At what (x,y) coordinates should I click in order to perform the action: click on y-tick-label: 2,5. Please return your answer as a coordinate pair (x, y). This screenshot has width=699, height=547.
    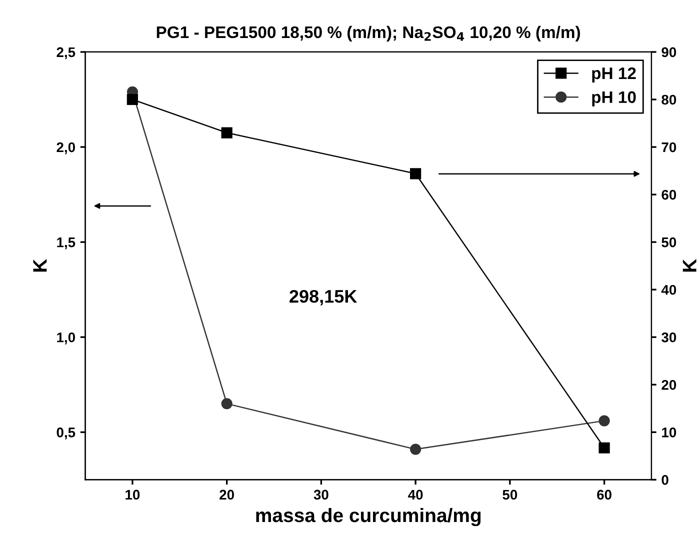
    Looking at the image, I should click on (66, 53).